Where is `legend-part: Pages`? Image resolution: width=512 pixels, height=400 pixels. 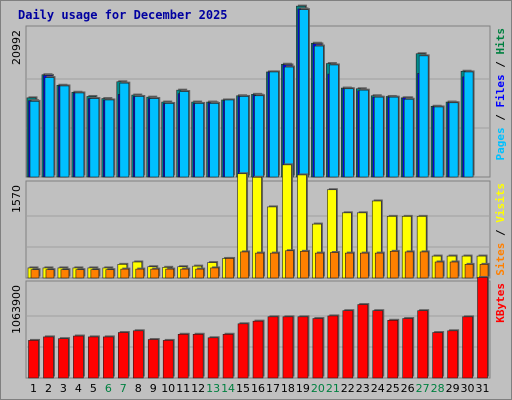
legend-part: Pages is located at coordinates (500, 143).